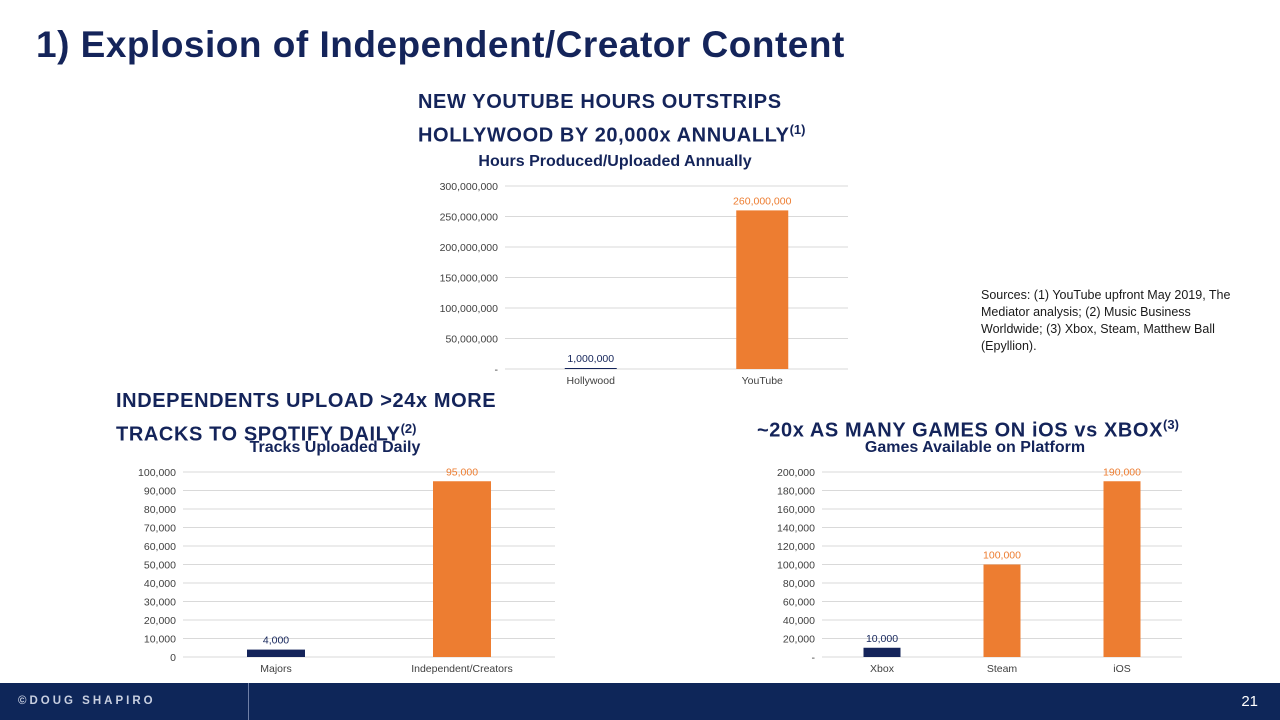 This screenshot has width=1280, height=720. What do you see at coordinates (1122, 472) in the screenshot?
I see `games-data-label: 190,000` at bounding box center [1122, 472].